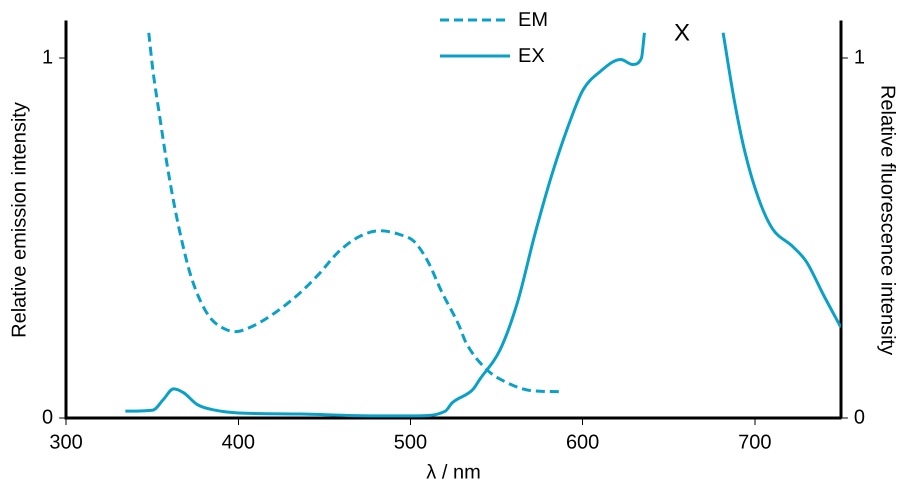 The width and height of the screenshot is (907, 493). Describe the element at coordinates (531, 56) in the screenshot. I see `legend-label: EX` at that location.